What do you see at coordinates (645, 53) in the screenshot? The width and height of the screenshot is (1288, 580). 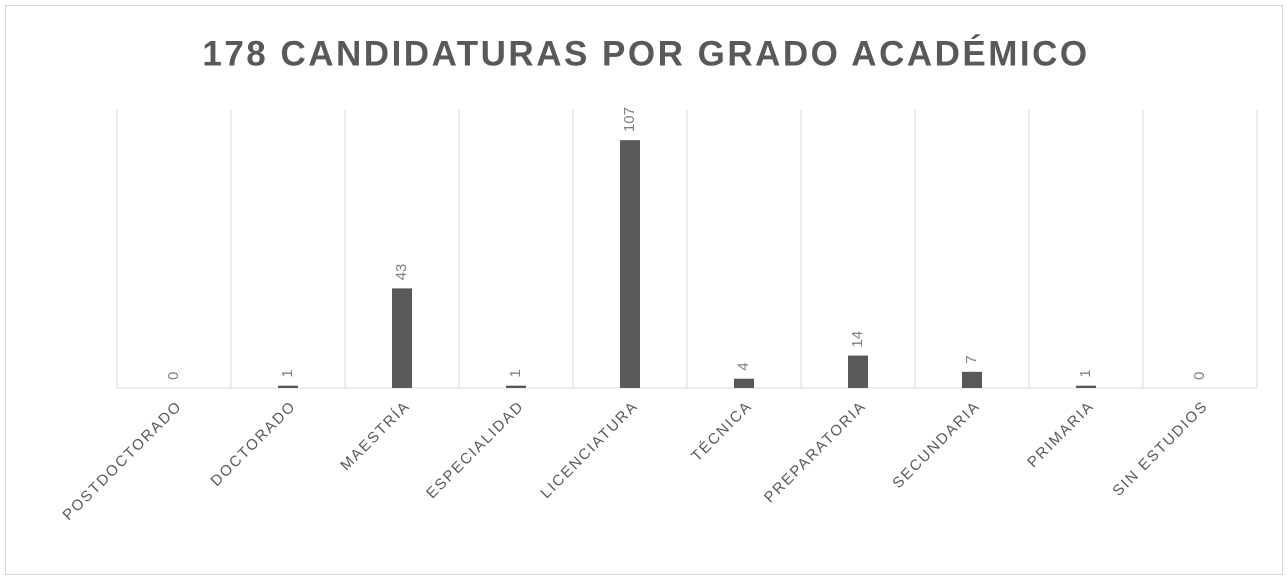 I see `chart-title: 178 CANDIDATURAS POR GRADO ACADÉMICO` at bounding box center [645, 53].